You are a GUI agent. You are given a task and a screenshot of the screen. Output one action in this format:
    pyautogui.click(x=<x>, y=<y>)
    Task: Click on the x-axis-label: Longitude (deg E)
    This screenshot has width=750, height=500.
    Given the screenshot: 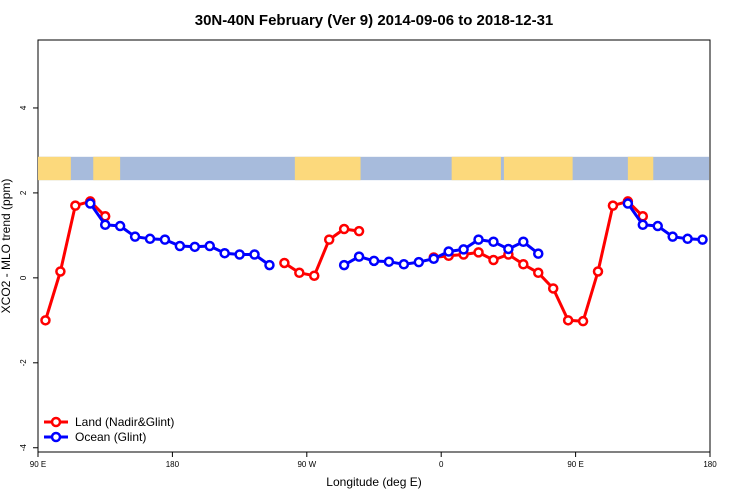 What is the action you would take?
    pyautogui.click(x=373, y=482)
    